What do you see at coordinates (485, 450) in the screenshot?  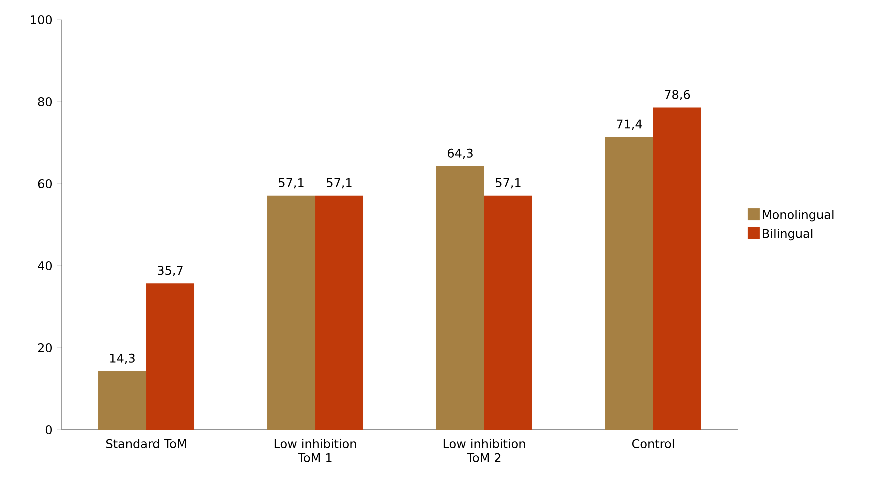 I see `x-tick-label: Low inhibition ToM 2` at bounding box center [485, 450].